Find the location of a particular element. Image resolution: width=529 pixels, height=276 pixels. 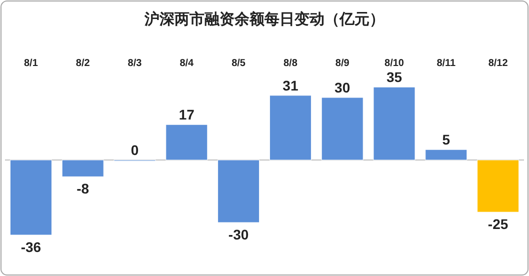

x-tick-label: 8/12 is located at coordinates (498, 63).